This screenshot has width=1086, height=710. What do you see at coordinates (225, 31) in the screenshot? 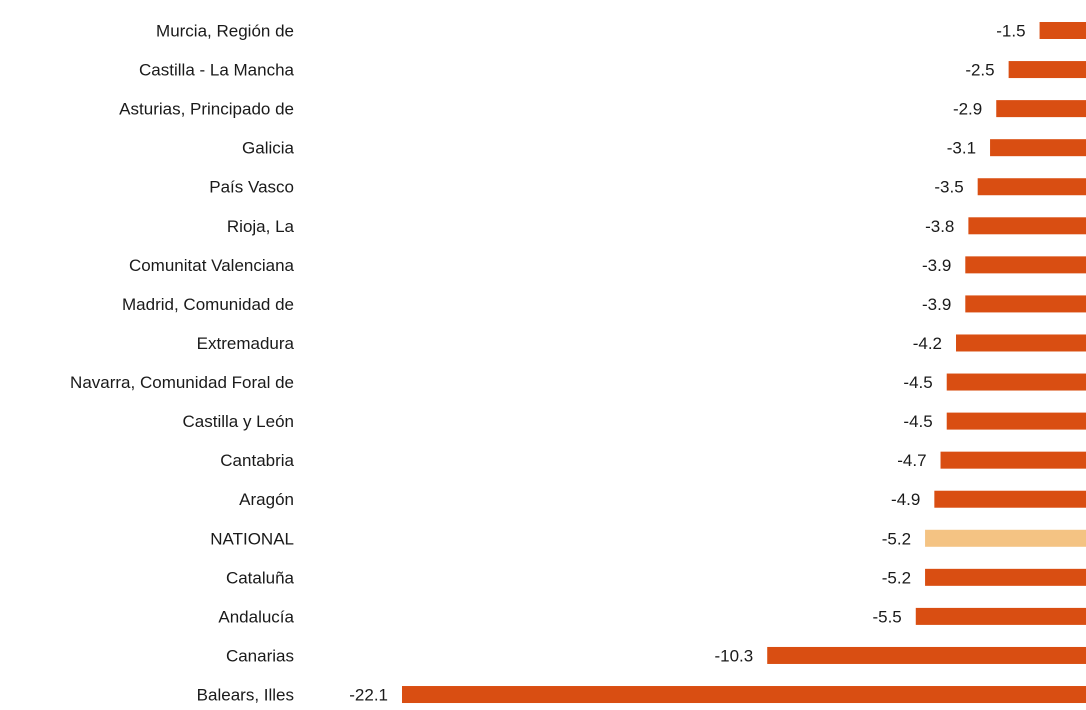
I see `category-label: Murcia, Región de` at bounding box center [225, 31].